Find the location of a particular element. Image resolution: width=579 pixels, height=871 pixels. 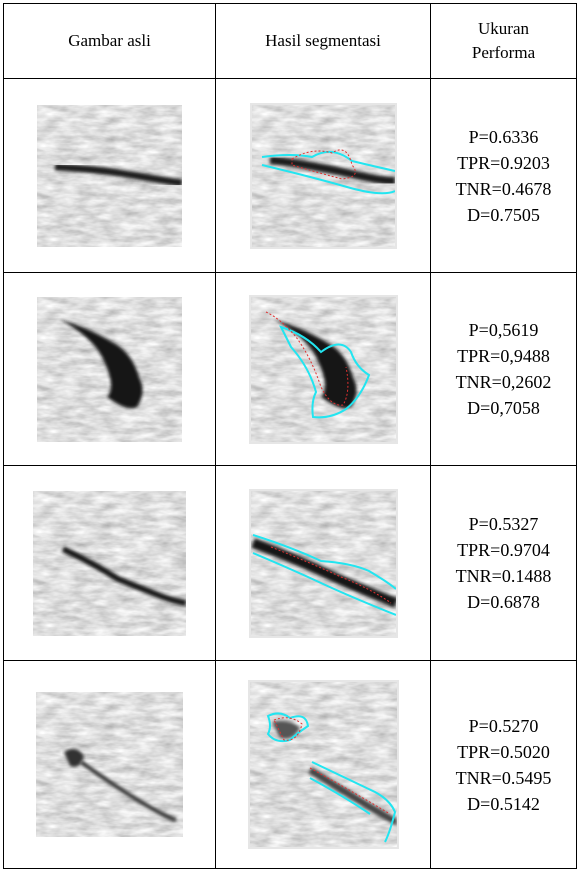

header-cell: Hasil segmentasi is located at coordinates (323, 41).